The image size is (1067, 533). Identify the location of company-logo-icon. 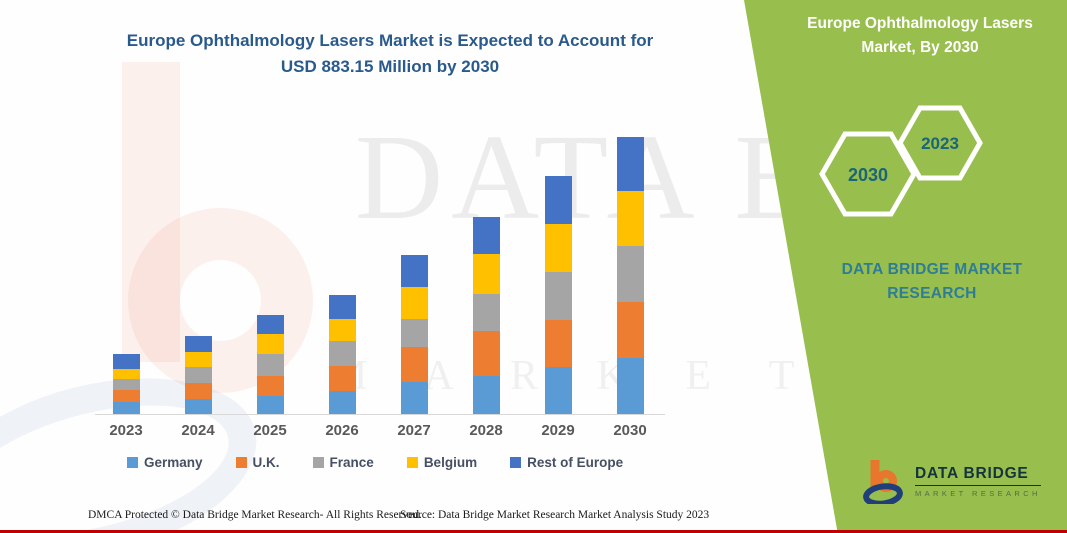
(883, 482).